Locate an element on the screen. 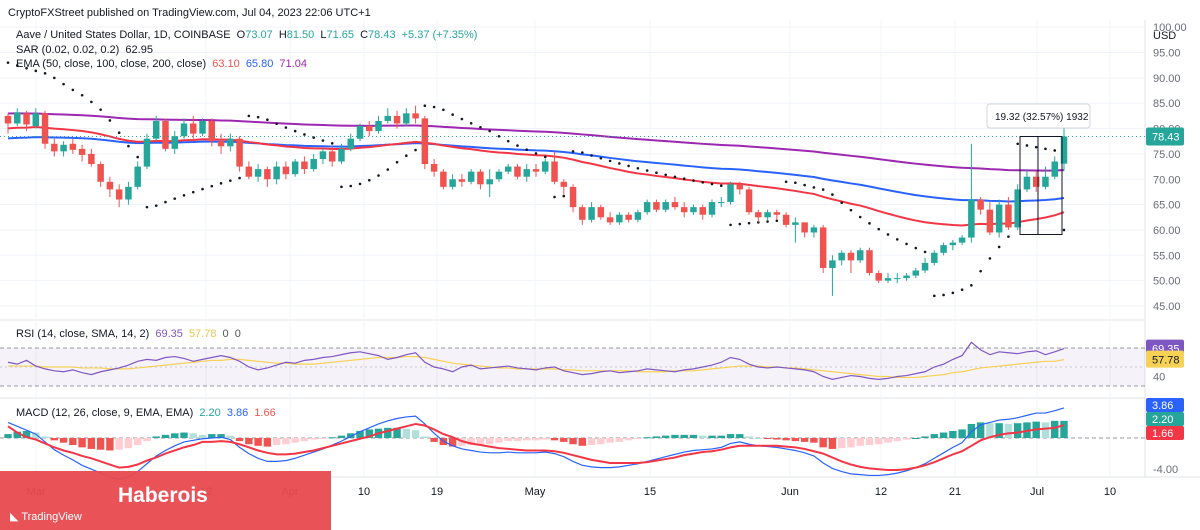  sar-value: 62.95 is located at coordinates (139, 50).